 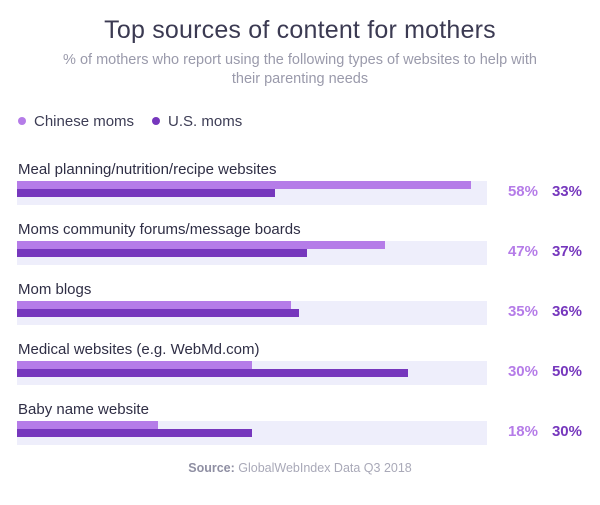 What do you see at coordinates (84, 121) in the screenshot?
I see `legend-label-chinese: Chinese moms` at bounding box center [84, 121].